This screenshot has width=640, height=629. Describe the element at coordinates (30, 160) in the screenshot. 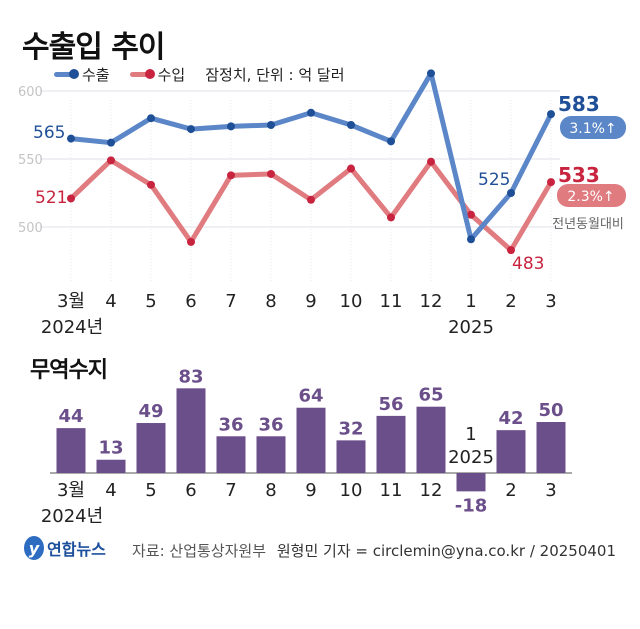

I see `y-tick-label: 550` at that location.